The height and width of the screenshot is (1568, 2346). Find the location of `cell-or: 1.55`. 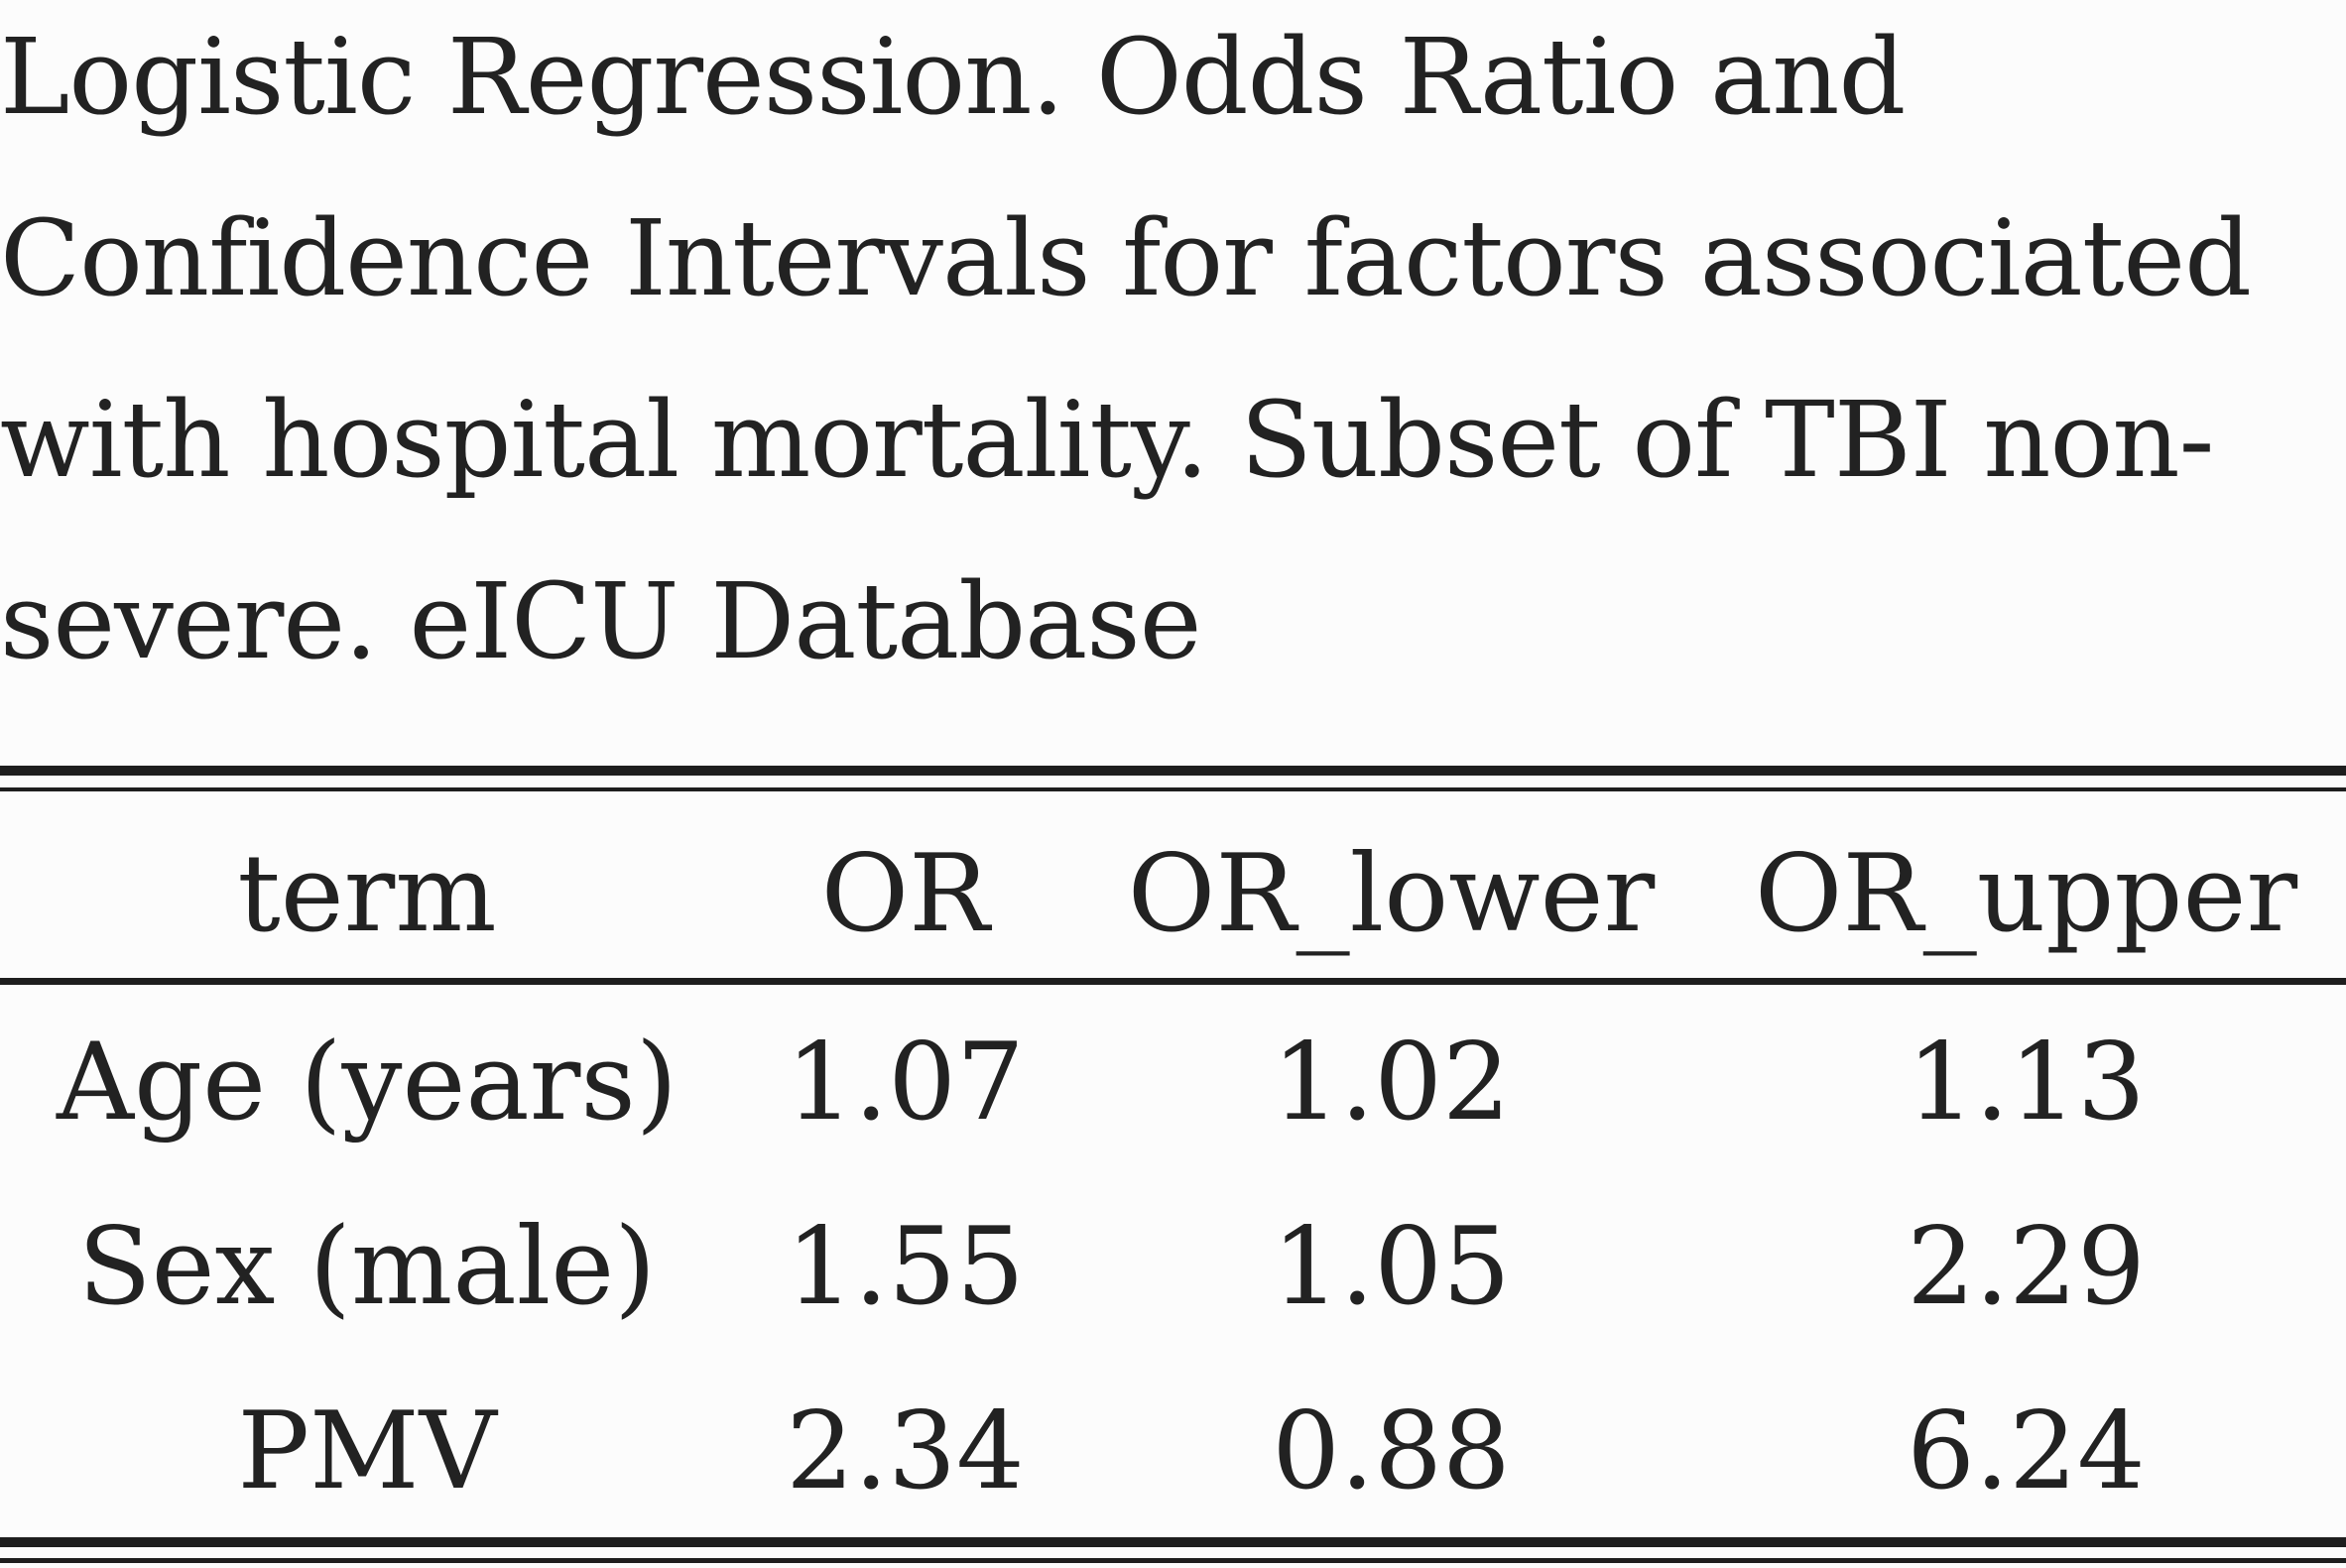

cell-or: 1.55 is located at coordinates (905, 1267).